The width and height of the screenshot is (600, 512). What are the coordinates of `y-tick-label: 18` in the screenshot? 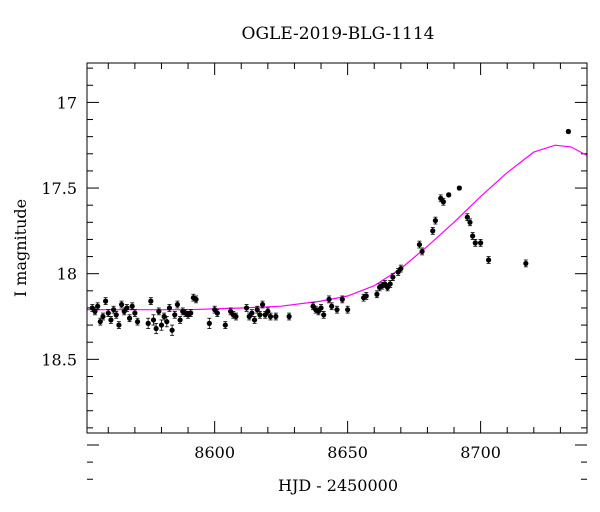 It's located at (67, 274).